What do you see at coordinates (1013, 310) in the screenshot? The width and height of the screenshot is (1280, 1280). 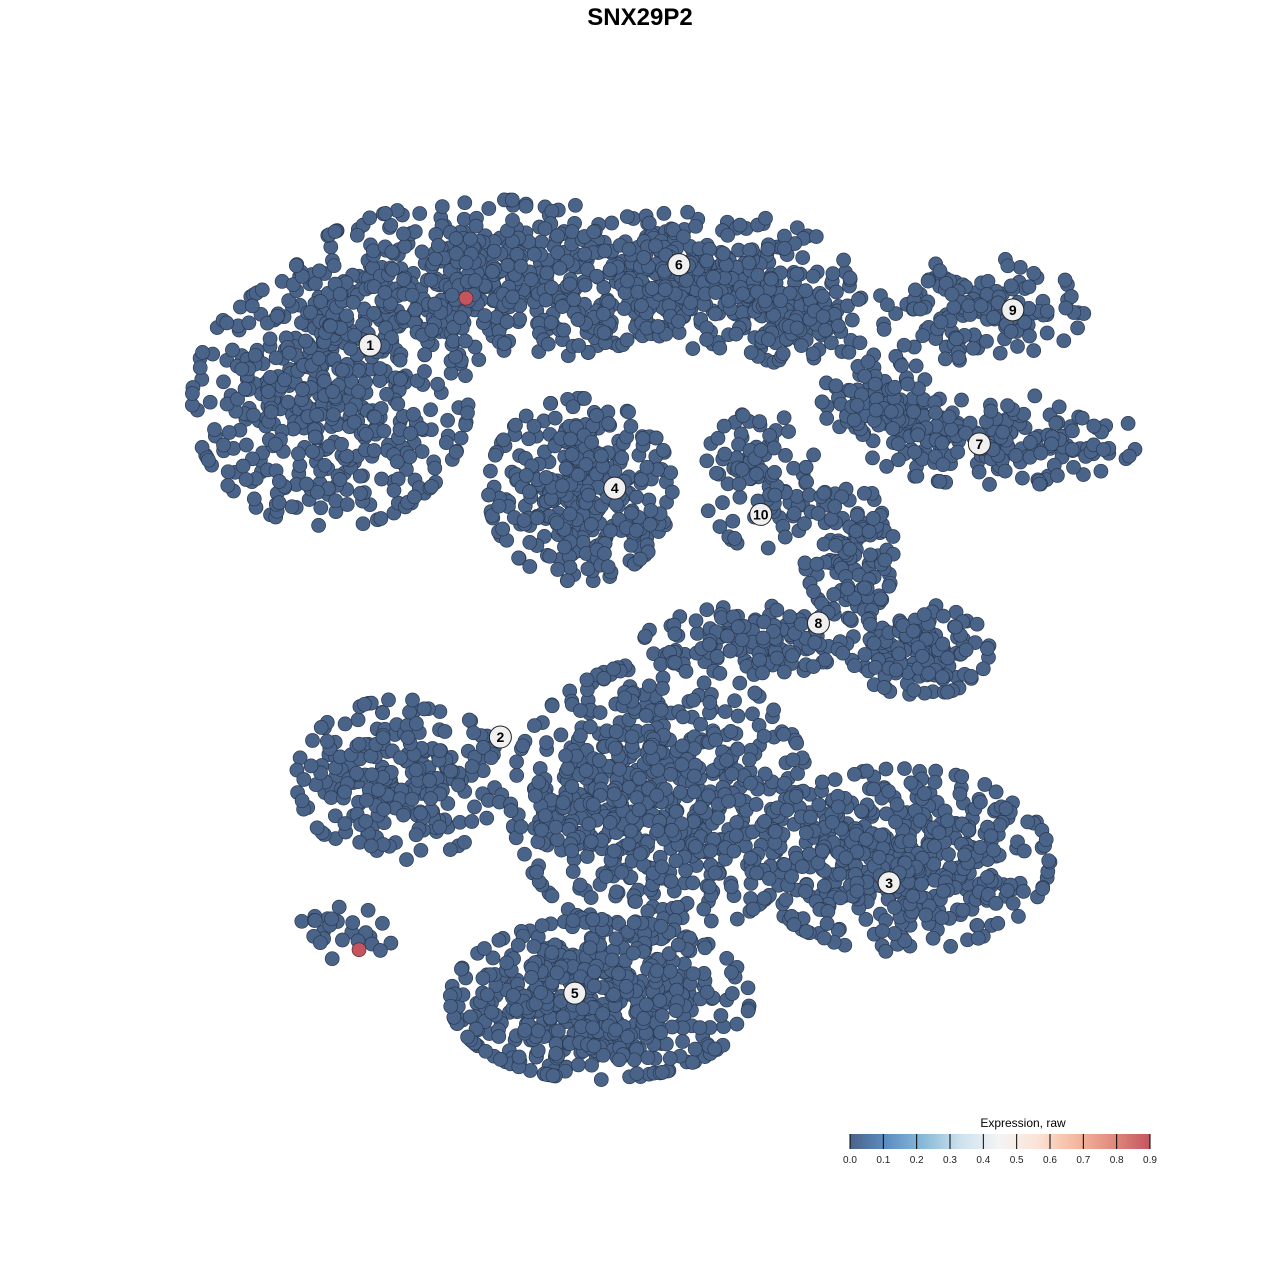 I see `cluster-label-text: 9` at bounding box center [1013, 310].